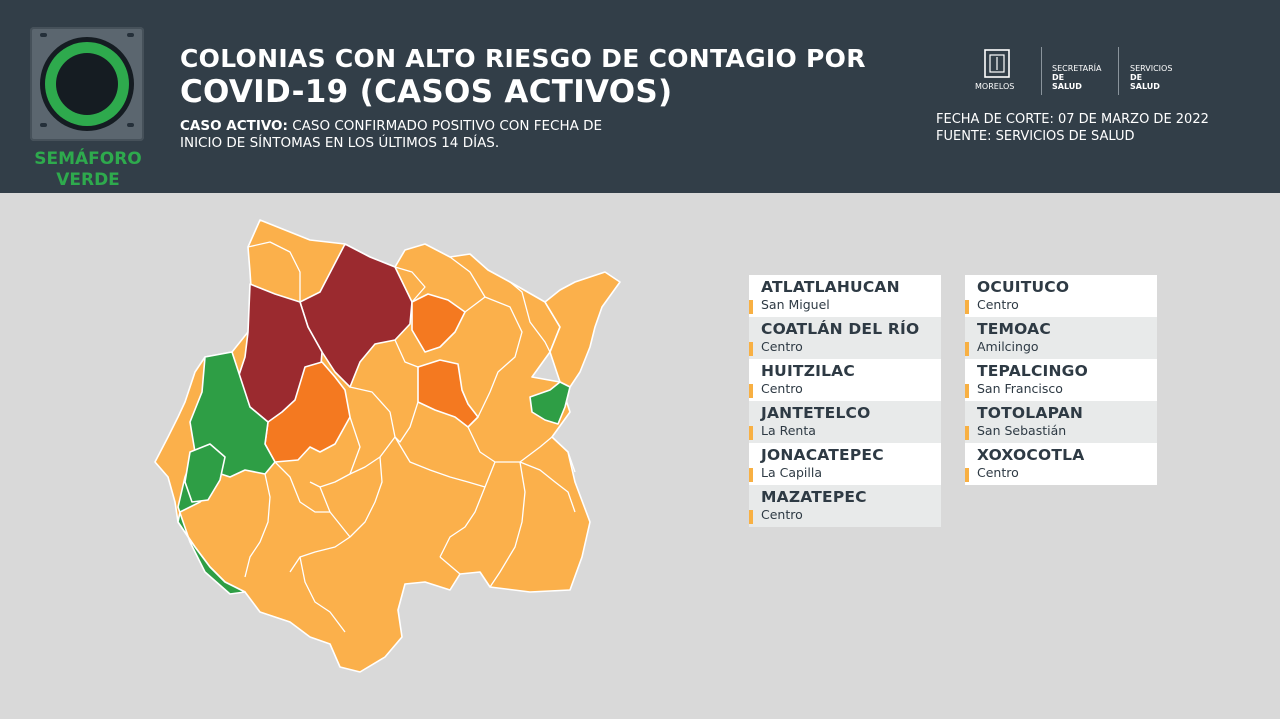 The width and height of the screenshot is (1280, 719). I want to click on colonia-name: La Capilla, so click(791, 472).